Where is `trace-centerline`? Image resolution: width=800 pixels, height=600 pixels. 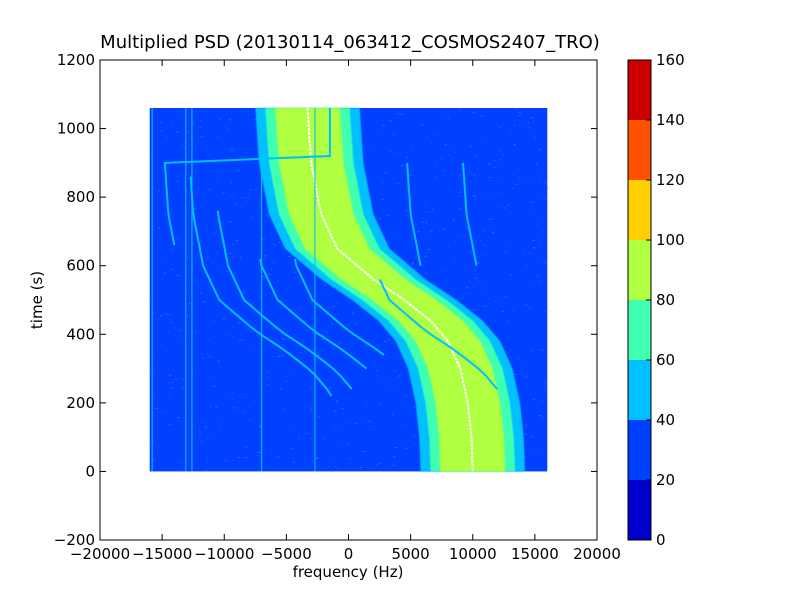 trace-centerline is located at coordinates (390, 289).